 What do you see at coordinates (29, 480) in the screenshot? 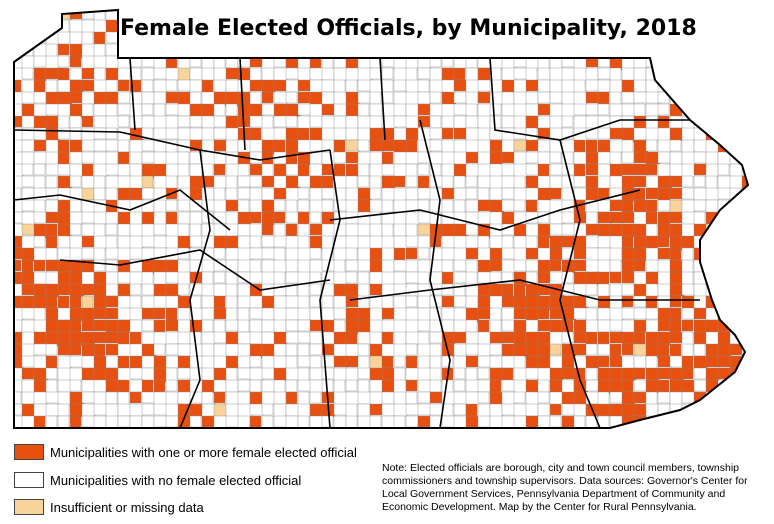
I see `legend-swatch-white` at bounding box center [29, 480].